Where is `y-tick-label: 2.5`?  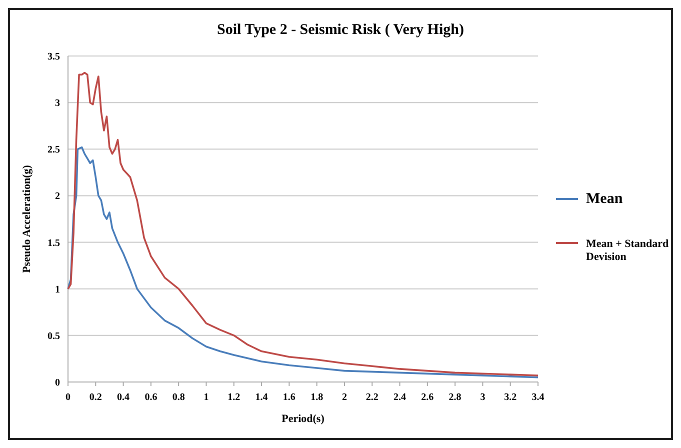
y-tick-label: 2.5 is located at coordinates (54, 150).